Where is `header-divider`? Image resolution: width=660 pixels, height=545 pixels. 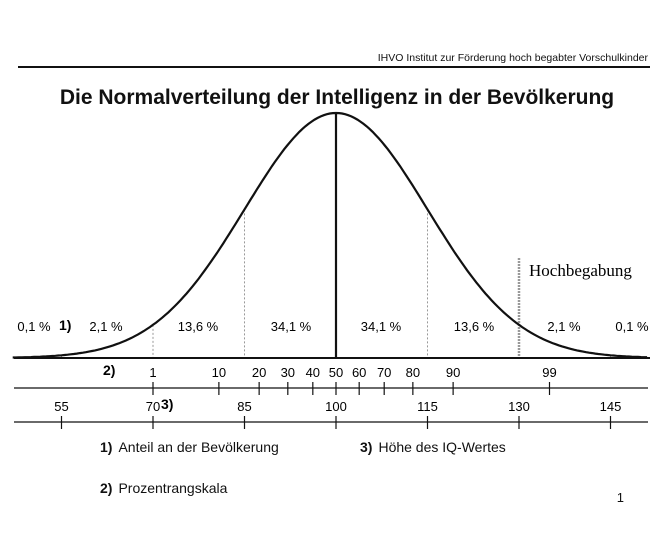
header-divider is located at coordinates (334, 67).